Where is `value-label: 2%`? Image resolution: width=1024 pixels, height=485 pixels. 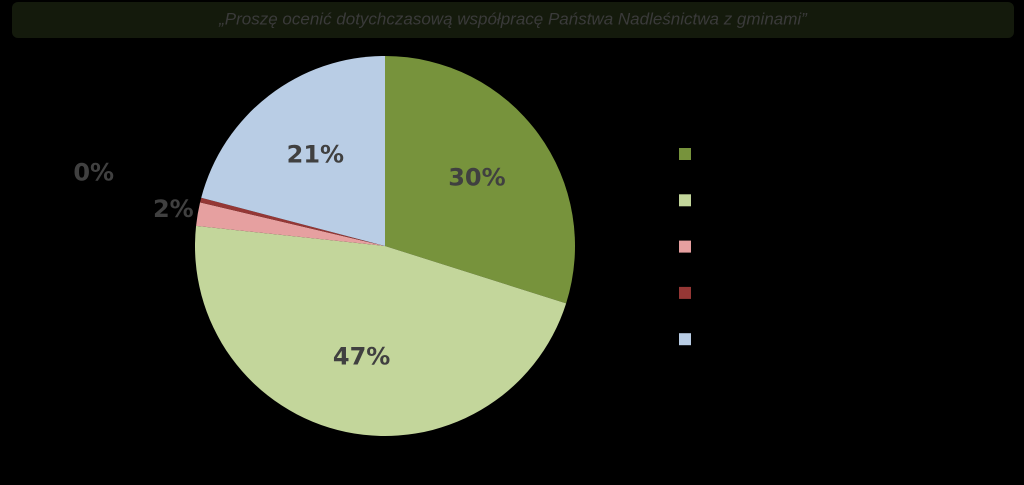
value-label: 2% is located at coordinates (173, 209).